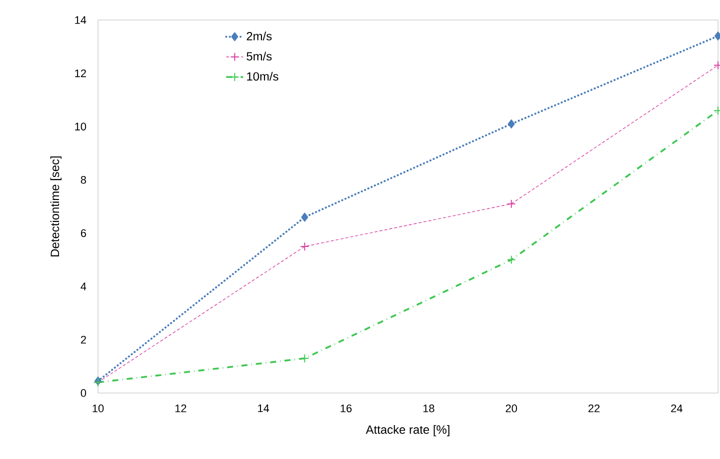 The height and width of the screenshot is (459, 720). Describe the element at coordinates (428, 408) in the screenshot. I see `x-tick-label: 18` at that location.